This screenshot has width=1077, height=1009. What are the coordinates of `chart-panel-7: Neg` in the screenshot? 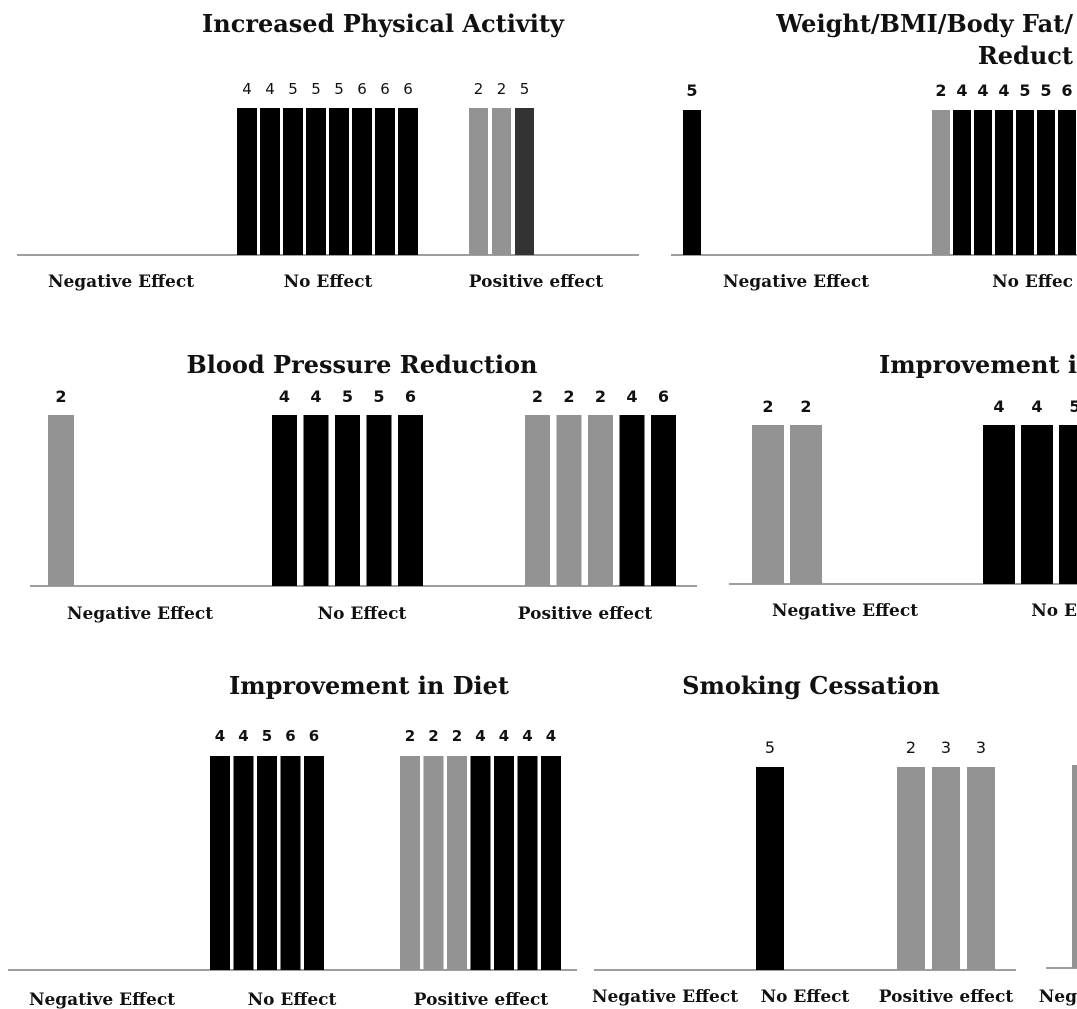 It's located at (1058, 886).